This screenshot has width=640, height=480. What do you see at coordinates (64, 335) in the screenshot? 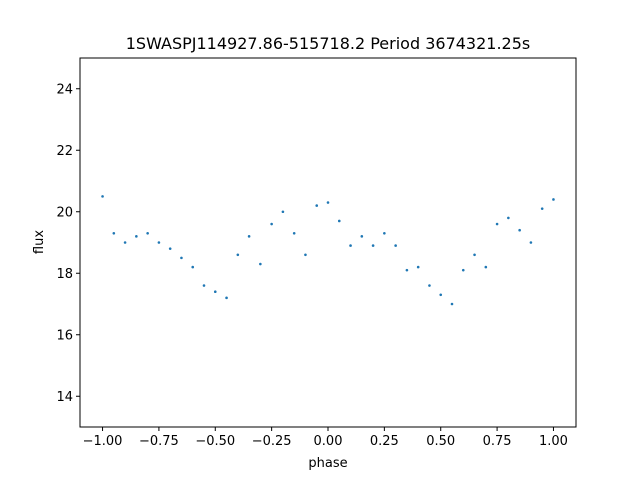
I see `y-tick-label: 16` at bounding box center [64, 335].